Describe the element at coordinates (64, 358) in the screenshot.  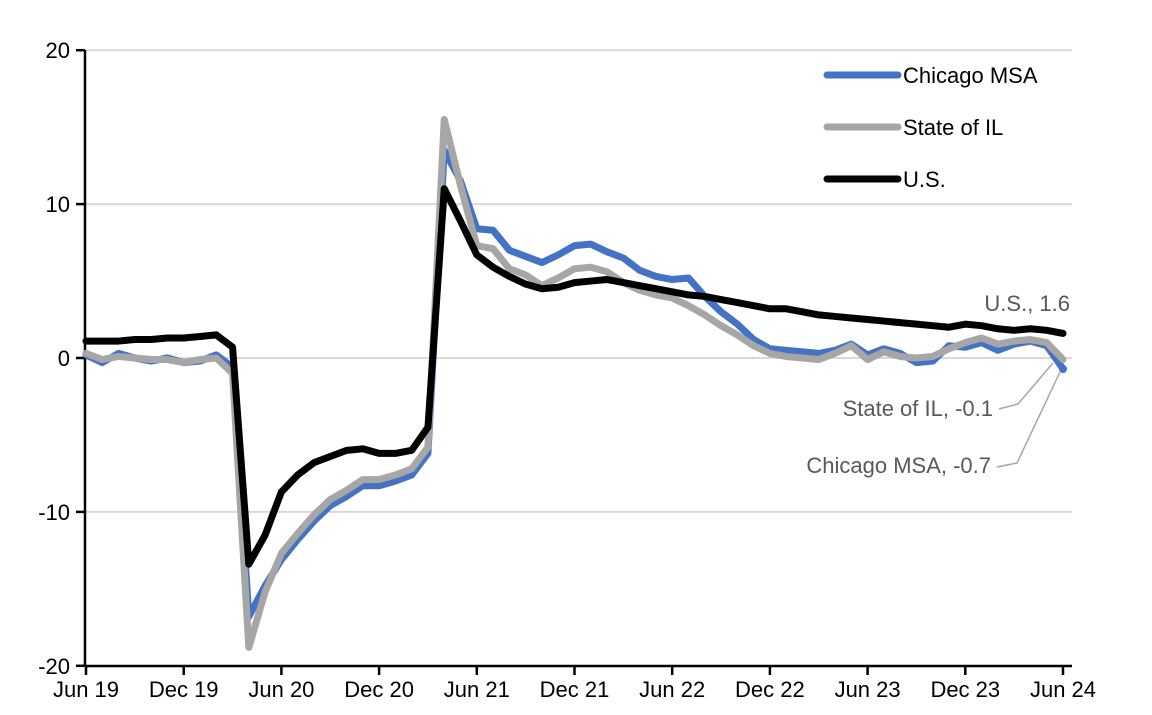
I see `y-tick-label-0: 0` at that location.